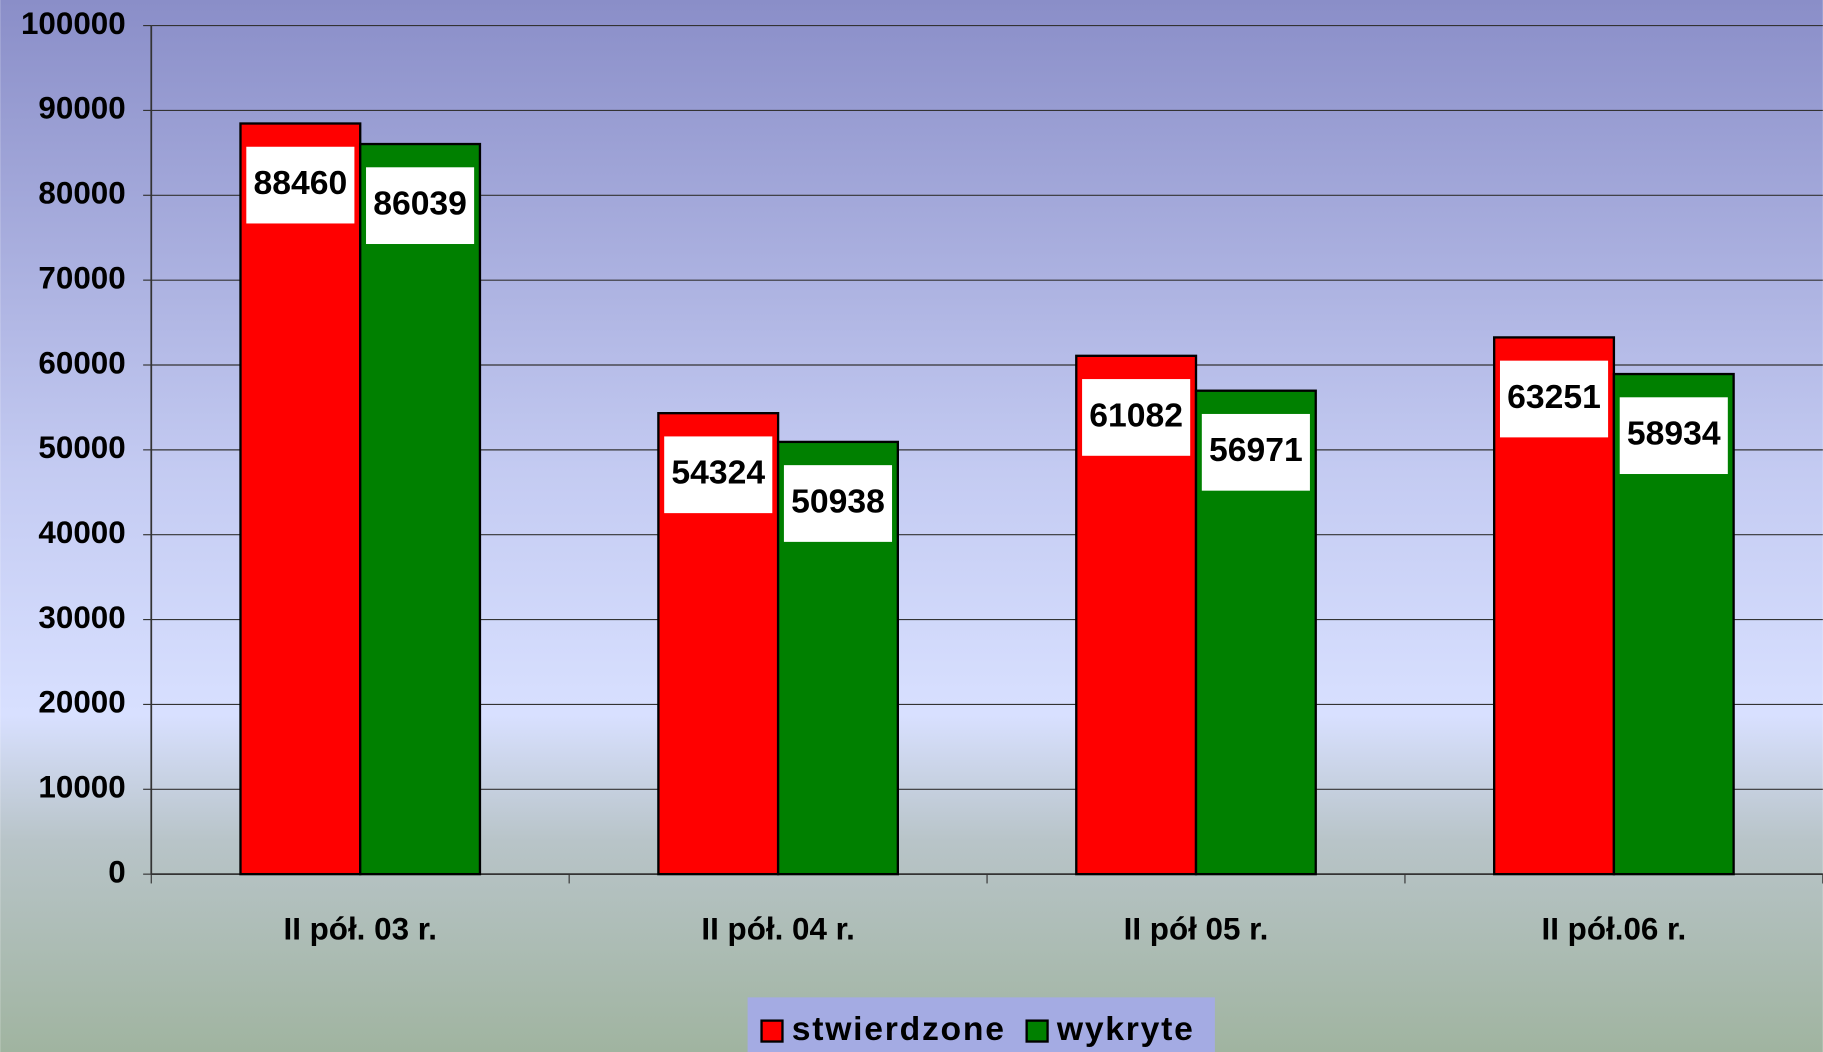 This screenshot has width=1823, height=1052. What do you see at coordinates (81, 193) in the screenshot?
I see `y-tick-label: 80000` at bounding box center [81, 193].